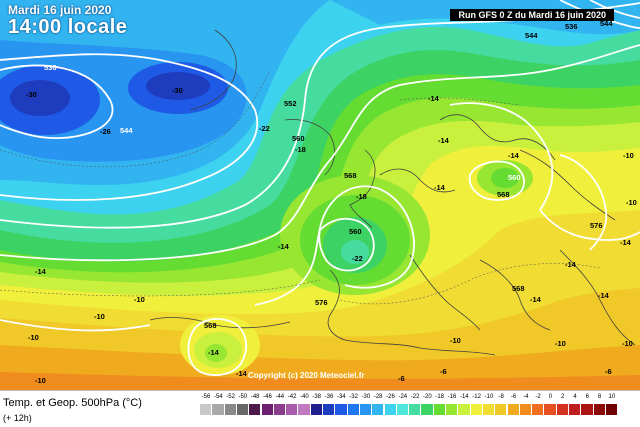 The width and height of the screenshot is (640, 427). I want to click on scale-tick-label: -18, so click(440, 397).